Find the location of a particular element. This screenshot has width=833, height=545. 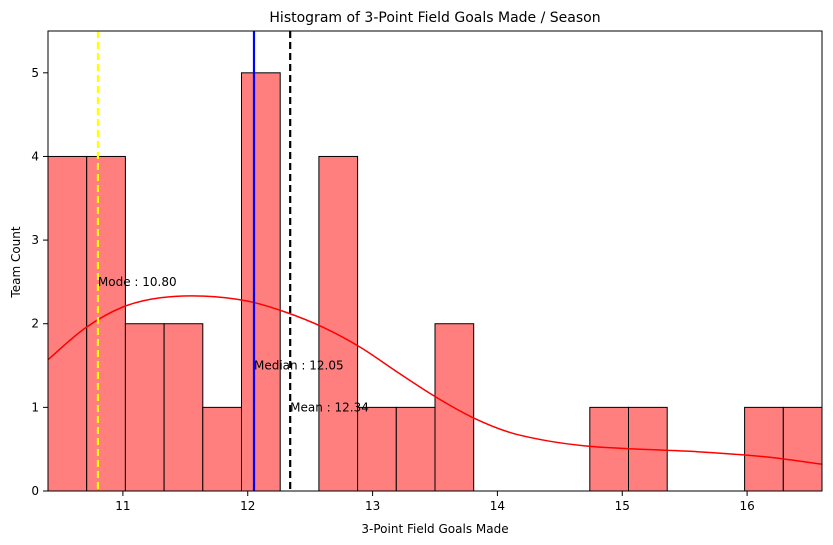

stat-annotation: Median : 12.05 is located at coordinates (299, 366).